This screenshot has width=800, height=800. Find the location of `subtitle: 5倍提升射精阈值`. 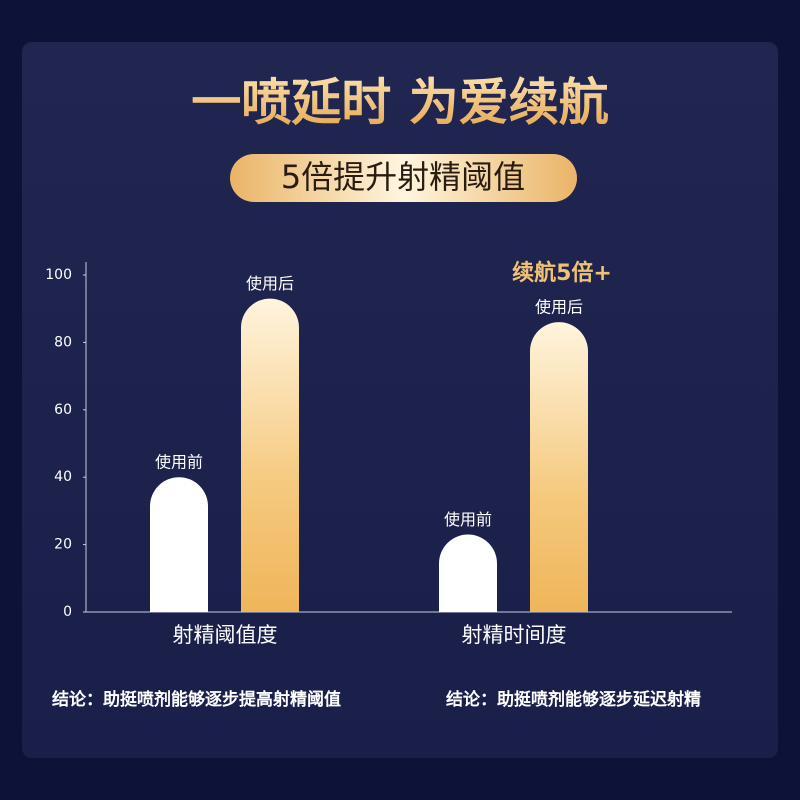

subtitle: 5倍提升射精阈值 is located at coordinates (403, 177).